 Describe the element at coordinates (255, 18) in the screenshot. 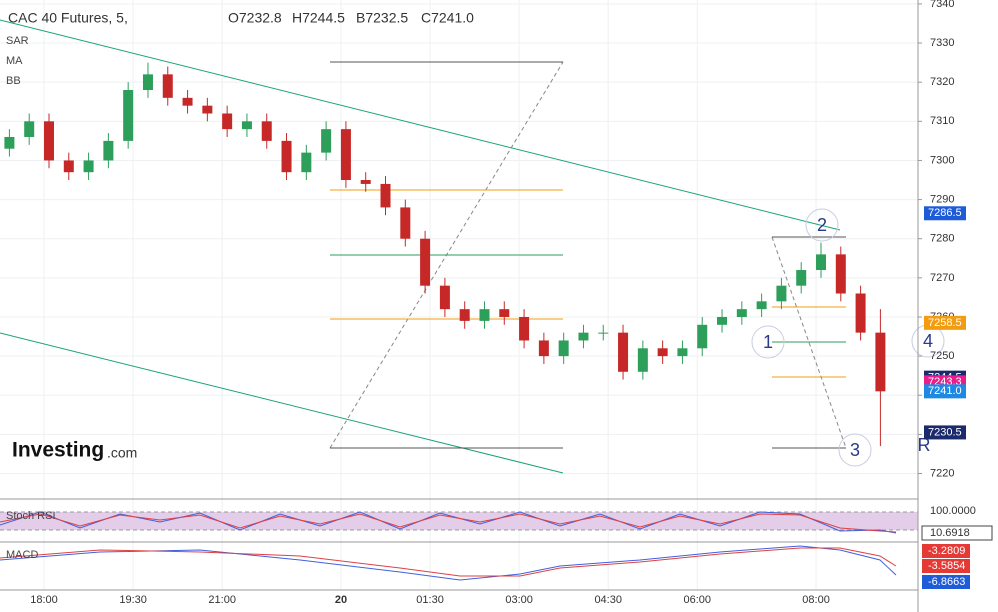

I see `ohlc-open: O7232.8` at that location.